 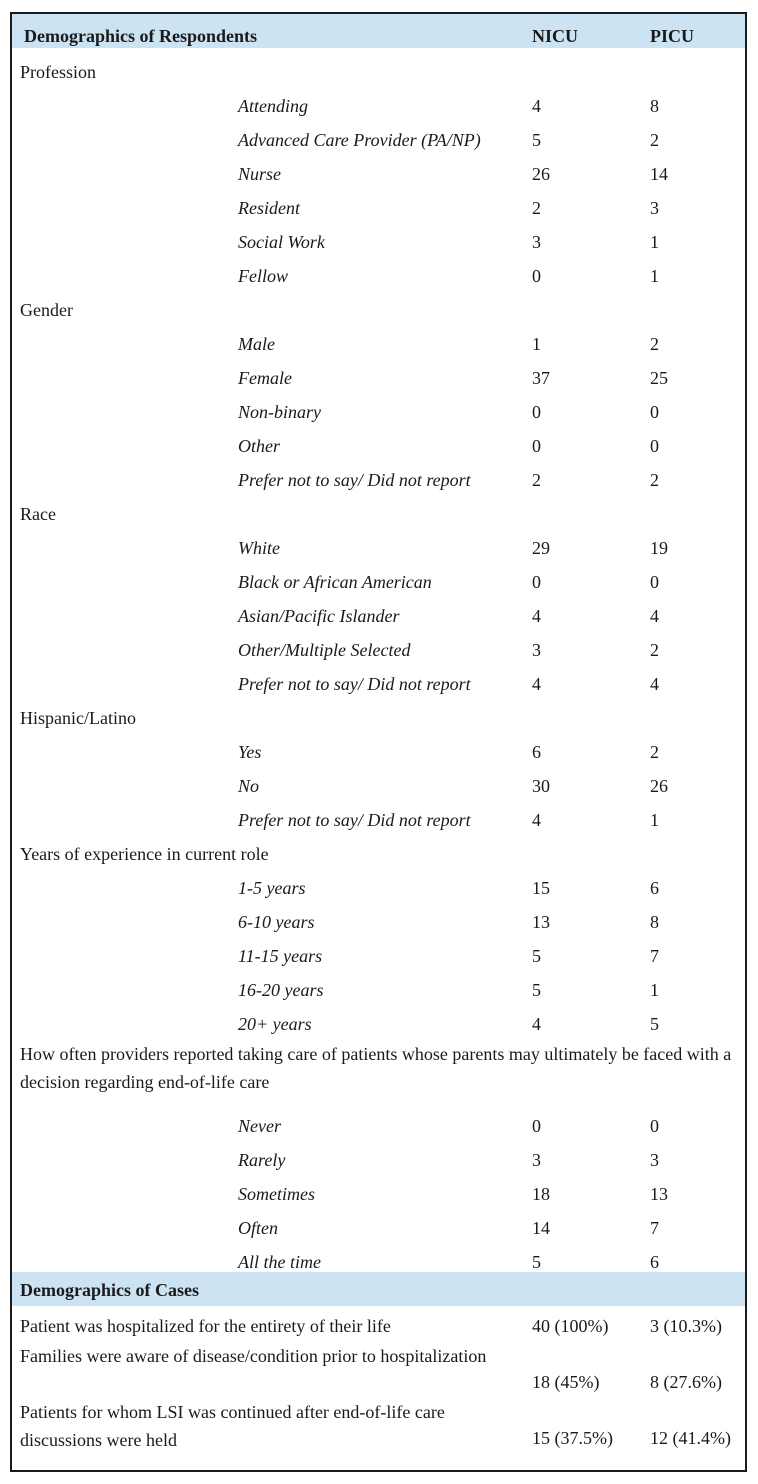 What do you see at coordinates (250, 752) in the screenshot?
I see `row-label: Yes` at bounding box center [250, 752].